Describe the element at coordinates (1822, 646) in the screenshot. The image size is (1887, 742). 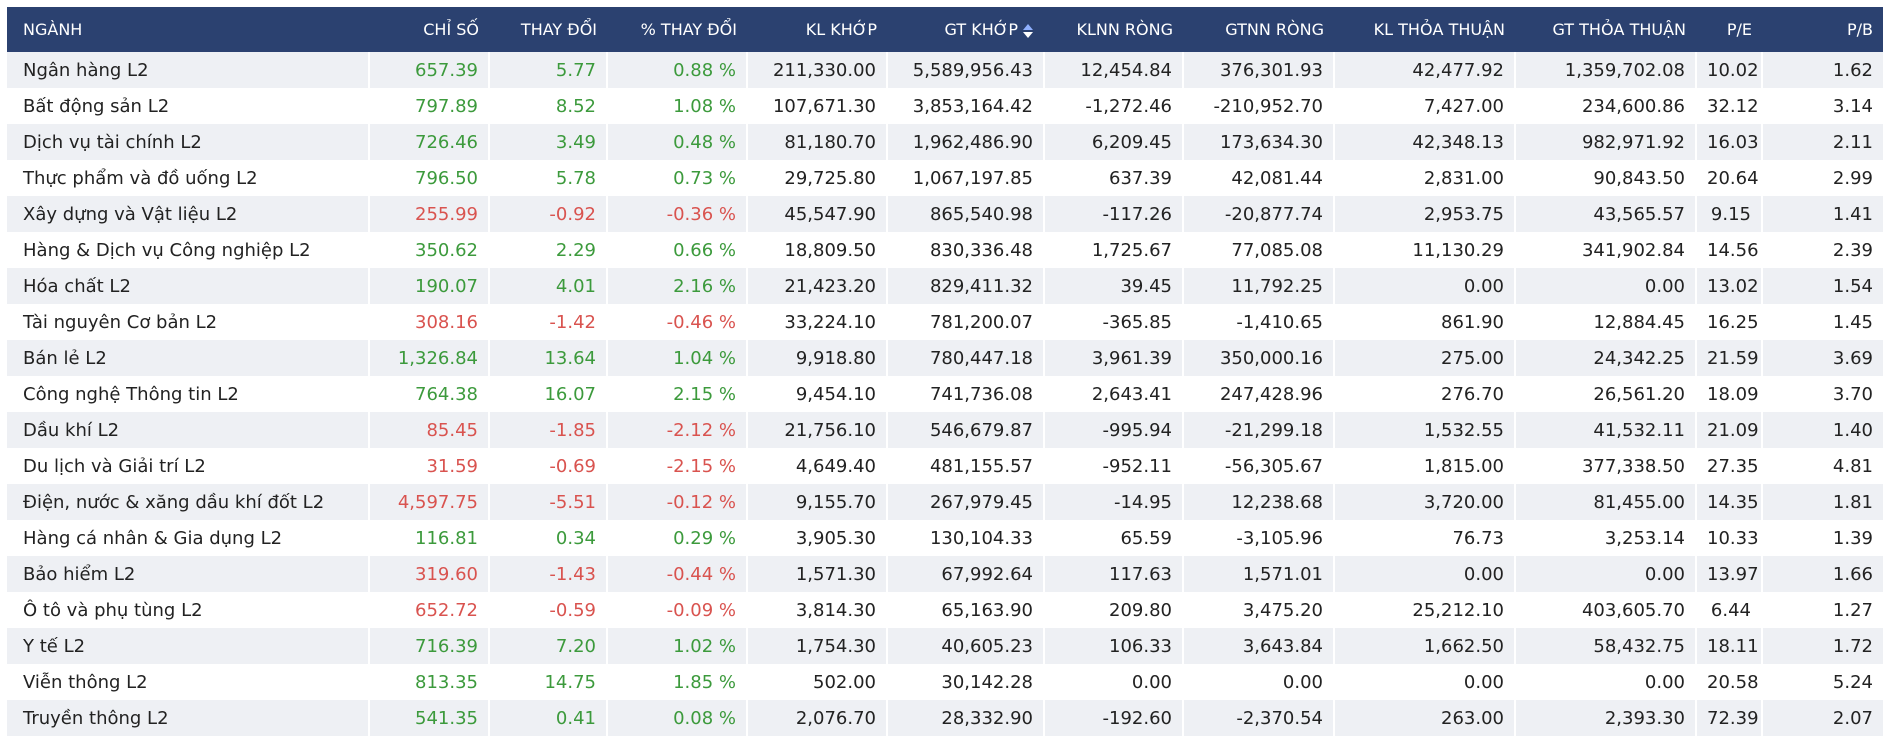
I see `cell: 1.72` at that location.